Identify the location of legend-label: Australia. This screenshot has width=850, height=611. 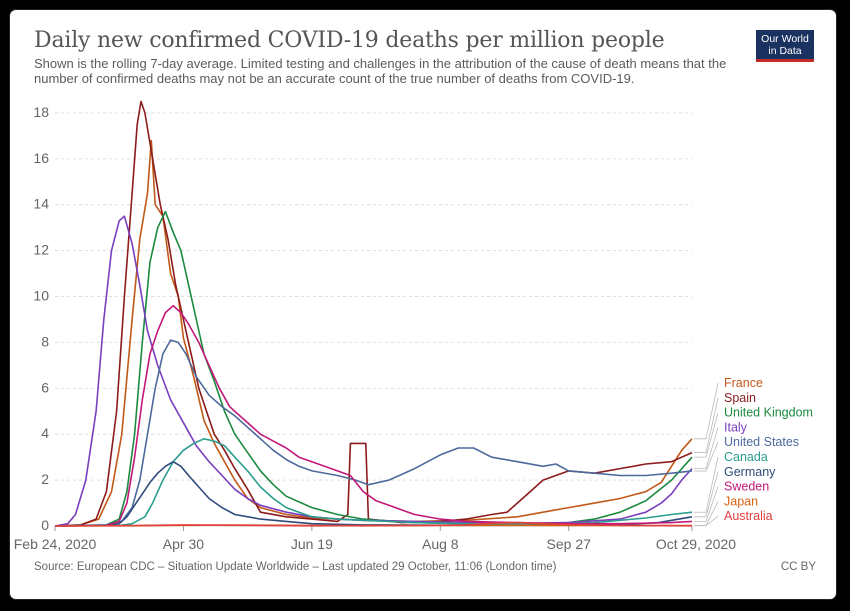
(748, 516).